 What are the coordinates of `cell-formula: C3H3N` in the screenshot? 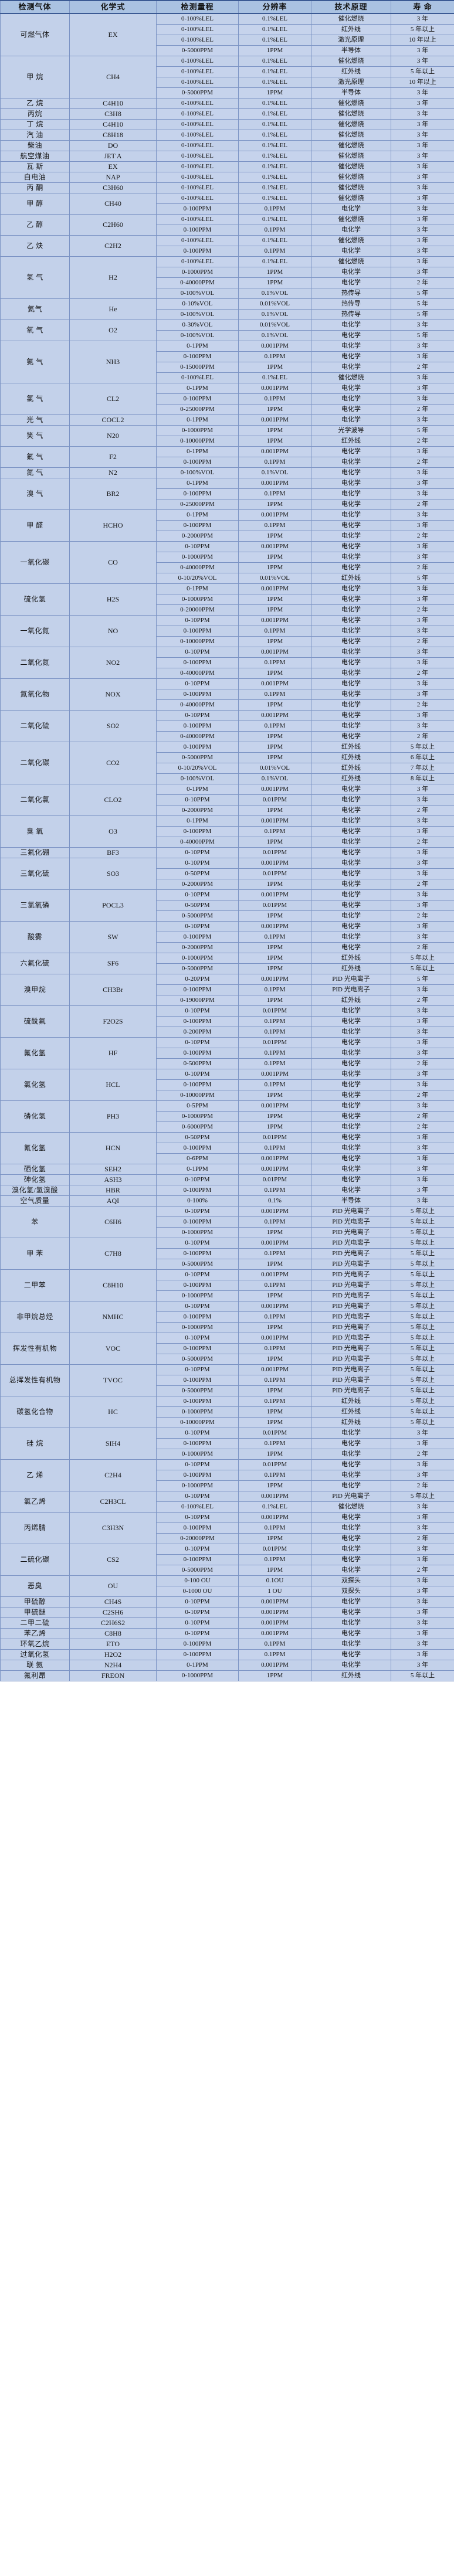 It's located at (113, 1528).